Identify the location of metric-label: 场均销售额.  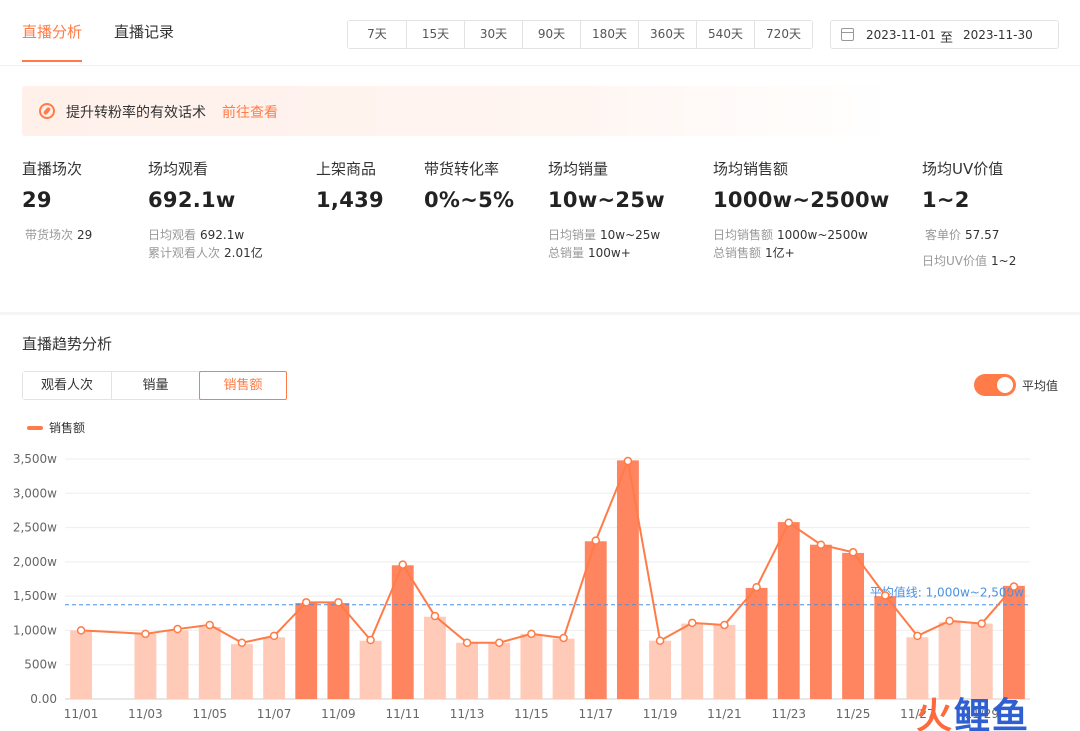
(751, 169).